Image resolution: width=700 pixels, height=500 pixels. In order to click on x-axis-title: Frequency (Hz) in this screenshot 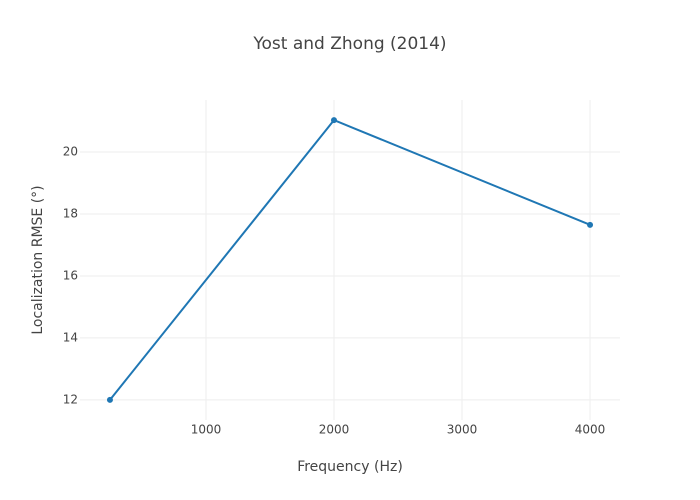, I will do `click(350, 467)`.